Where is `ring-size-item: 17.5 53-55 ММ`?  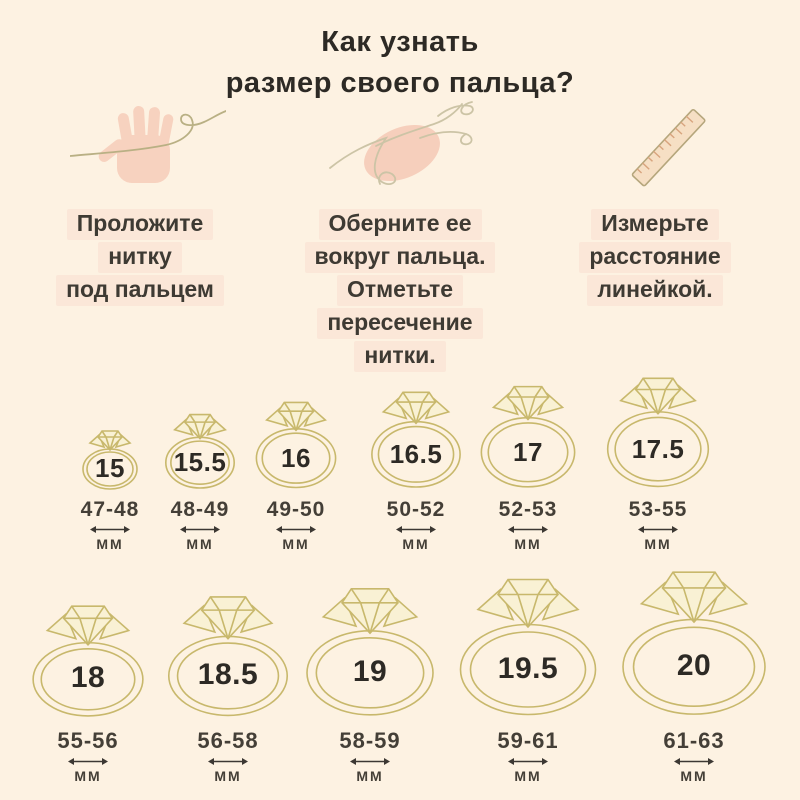 ring-size-item: 17.5 53-55 ММ is located at coordinates (658, 460).